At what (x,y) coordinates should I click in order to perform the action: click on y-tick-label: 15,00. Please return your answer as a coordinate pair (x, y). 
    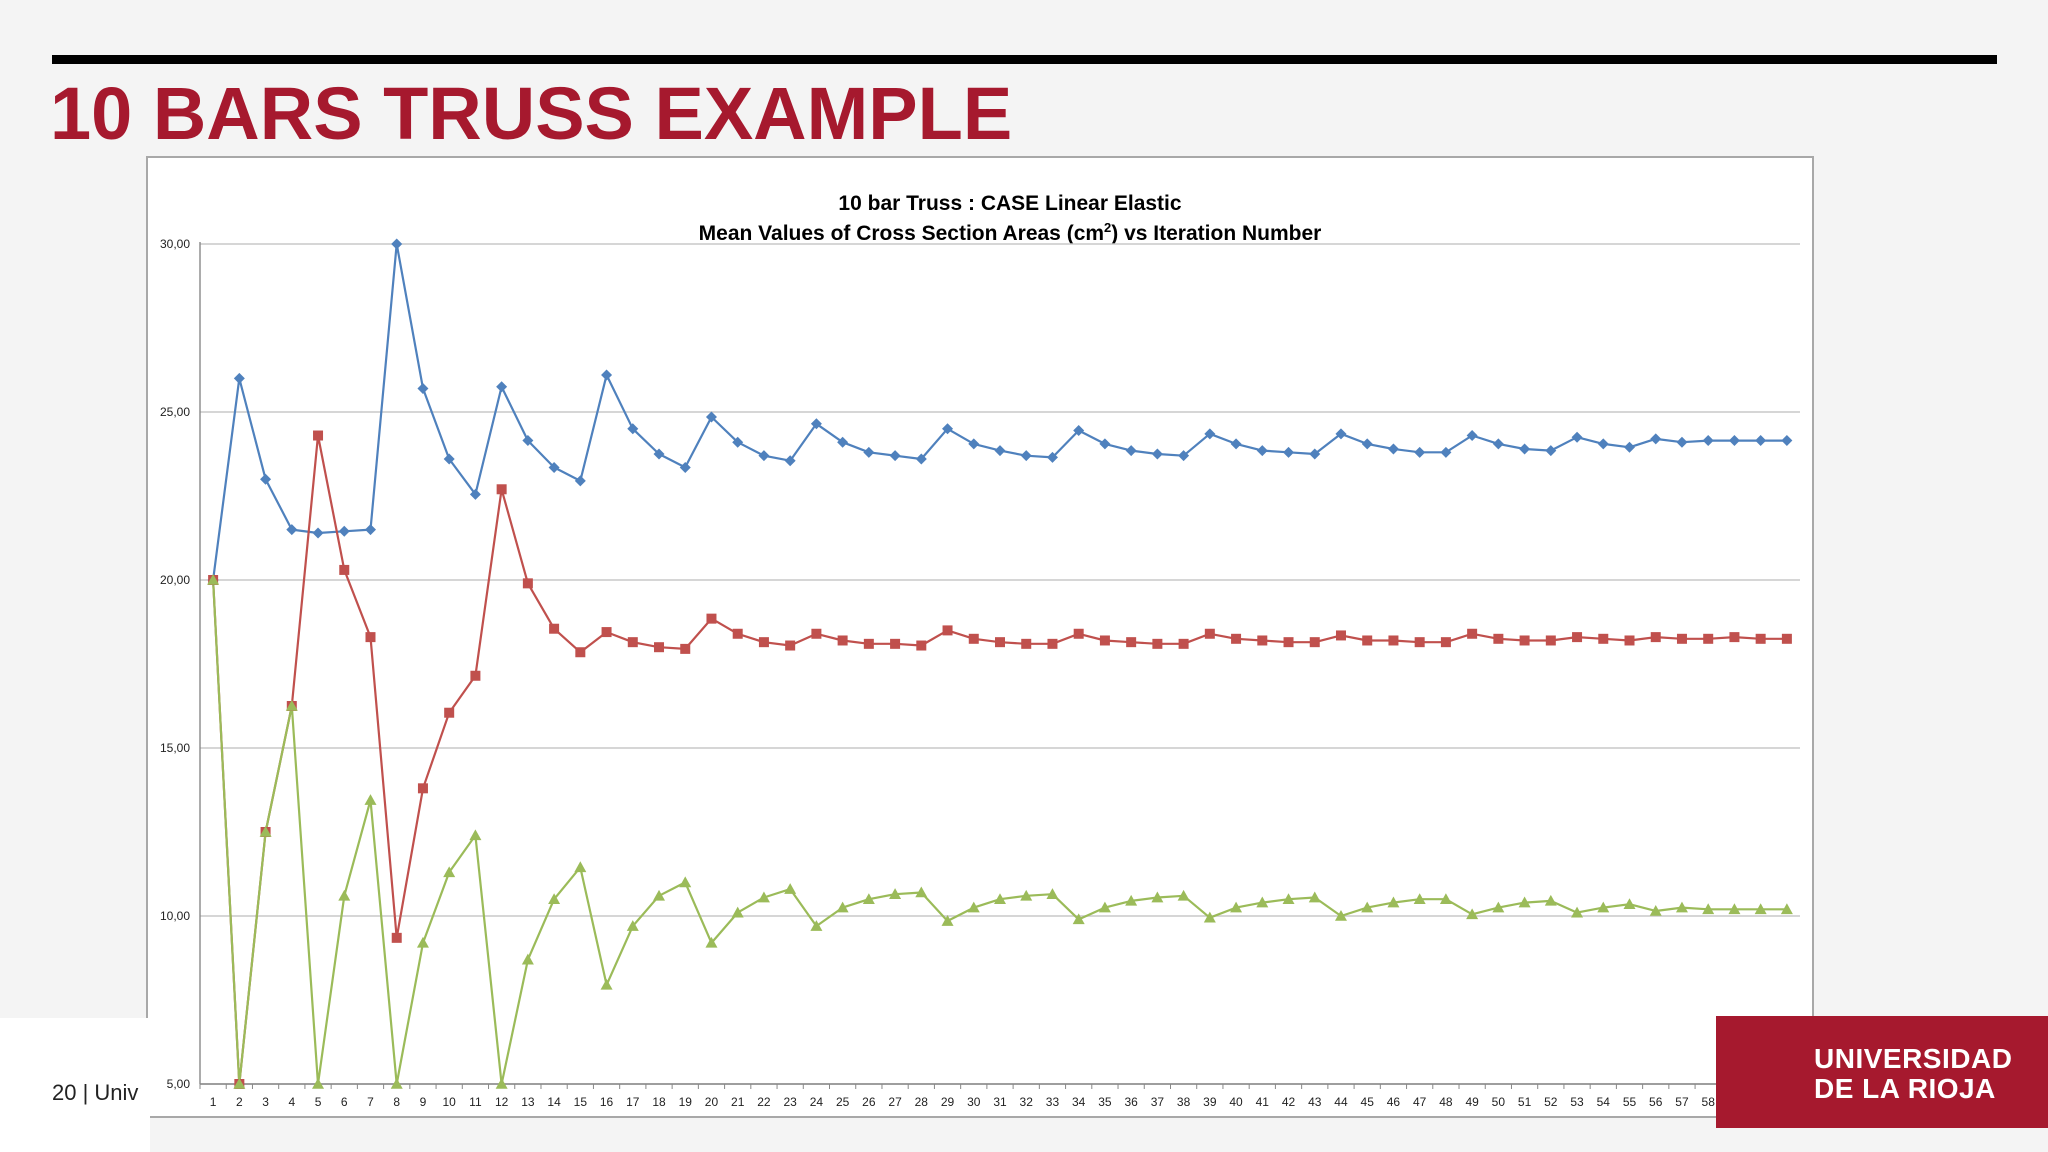
    Looking at the image, I should click on (175, 748).